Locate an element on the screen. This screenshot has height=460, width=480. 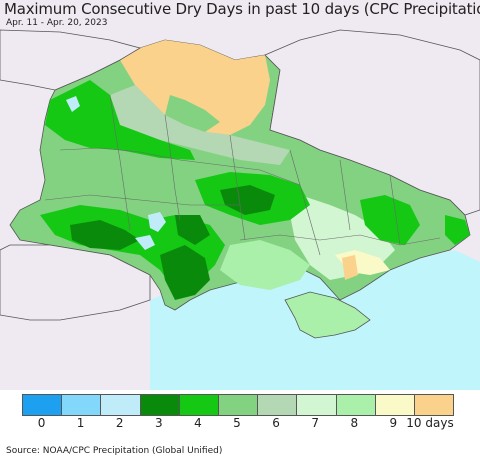
legend-label-4: 4 is located at coordinates (198, 423).